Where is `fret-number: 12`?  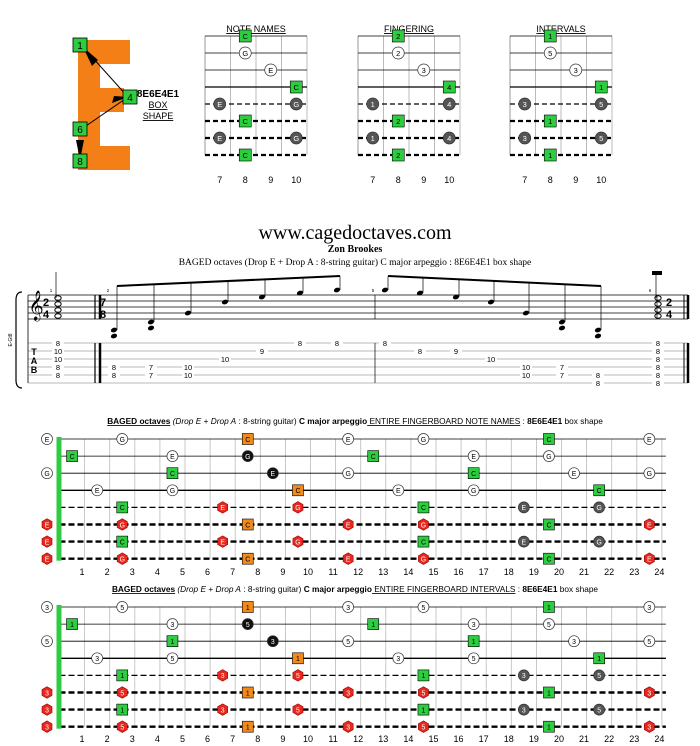
fret-number: 12 is located at coordinates (358, 572).